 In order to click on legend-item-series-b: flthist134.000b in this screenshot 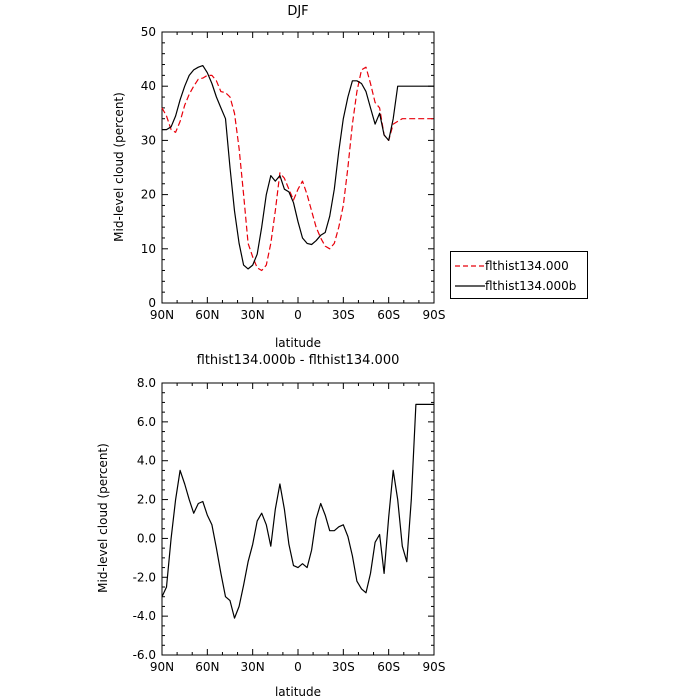, I will do `click(520, 286)`.